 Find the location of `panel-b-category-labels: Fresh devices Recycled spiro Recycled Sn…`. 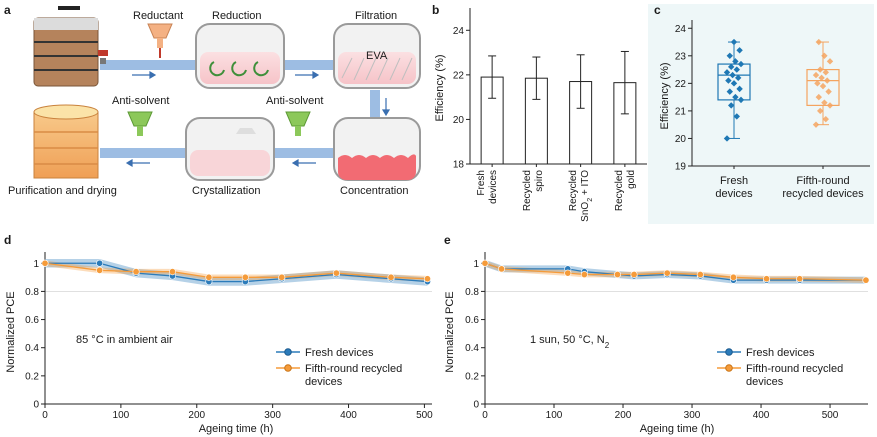

panel-b-category-labels: Fresh devices Recycled spiro Recycled Sn… is located at coordinates (556, 196).